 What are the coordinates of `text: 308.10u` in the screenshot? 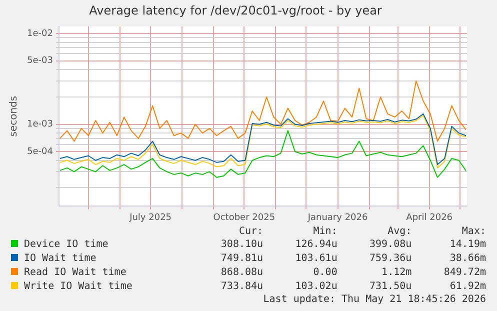 It's located at (242, 245).